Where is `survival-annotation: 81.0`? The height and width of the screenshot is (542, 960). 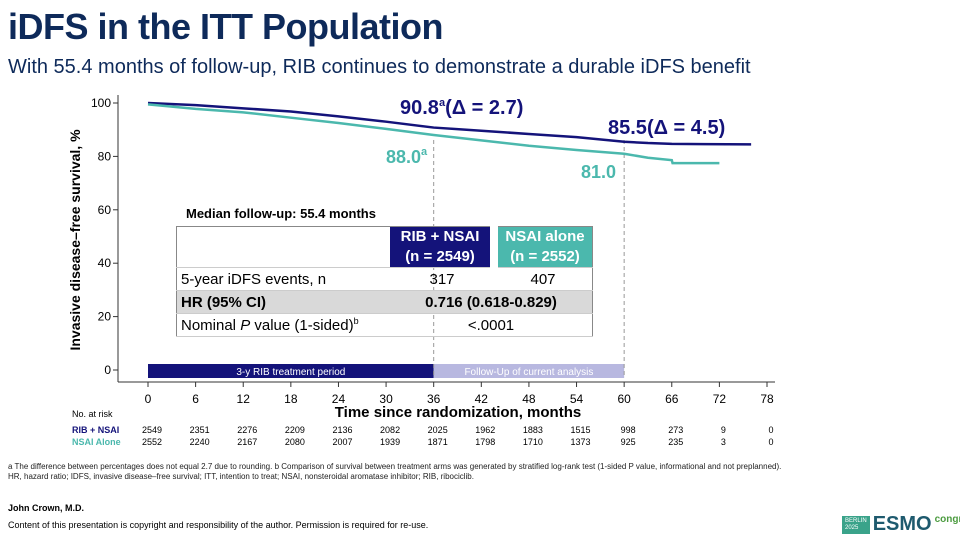 survival-annotation: 81.0 is located at coordinates (598, 172).